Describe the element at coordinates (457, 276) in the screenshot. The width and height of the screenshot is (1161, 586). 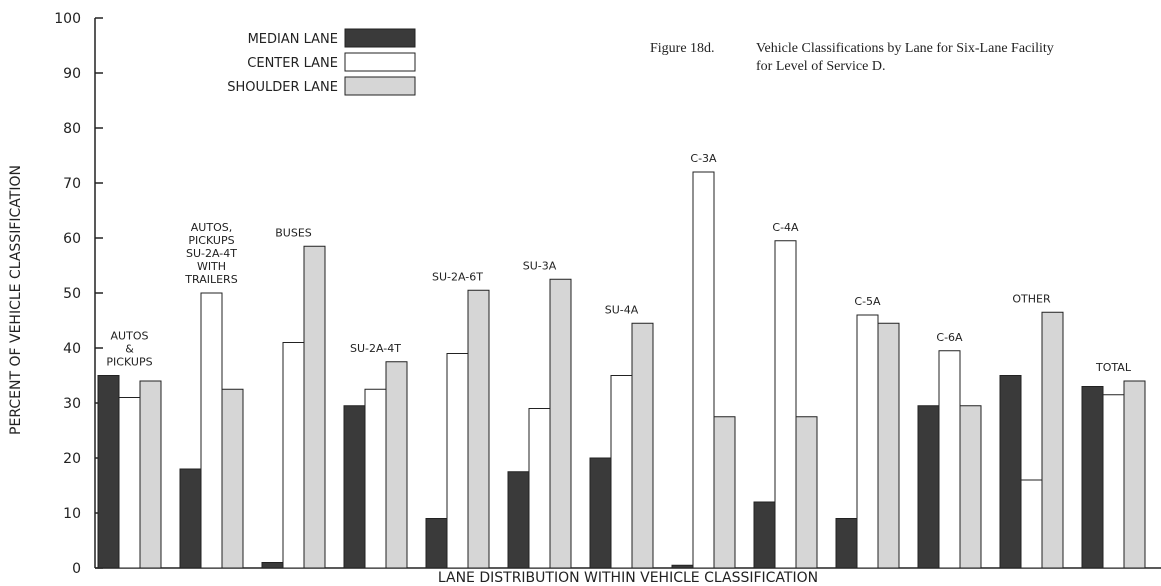
I see `category-label: SU-2A-6T` at that location.